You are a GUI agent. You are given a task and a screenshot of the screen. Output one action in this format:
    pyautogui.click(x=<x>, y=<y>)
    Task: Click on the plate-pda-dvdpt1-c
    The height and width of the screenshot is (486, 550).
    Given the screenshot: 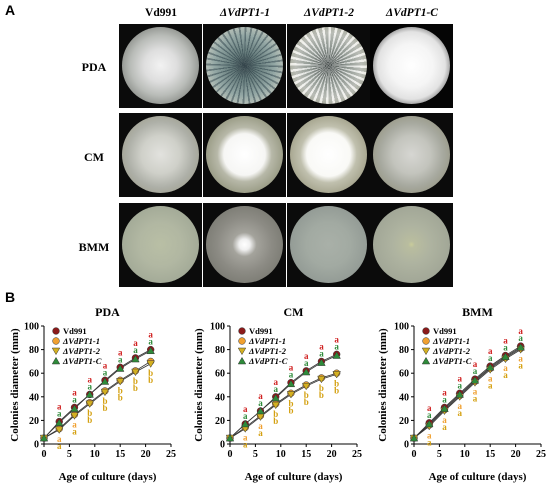 What is the action you would take?
    pyautogui.click(x=411, y=66)
    